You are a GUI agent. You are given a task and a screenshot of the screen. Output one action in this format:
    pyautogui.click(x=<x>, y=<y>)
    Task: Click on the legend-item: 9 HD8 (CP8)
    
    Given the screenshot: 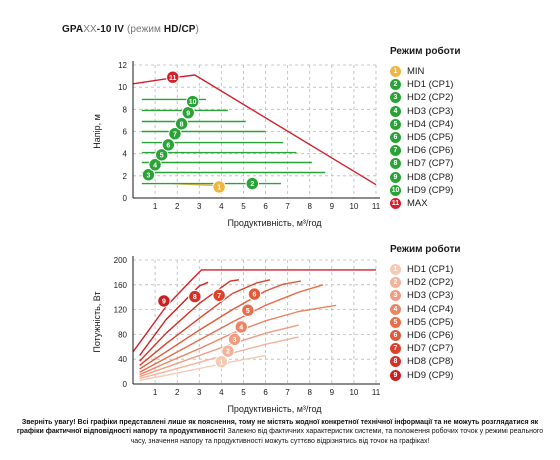 What is the action you would take?
    pyautogui.click(x=472, y=177)
    